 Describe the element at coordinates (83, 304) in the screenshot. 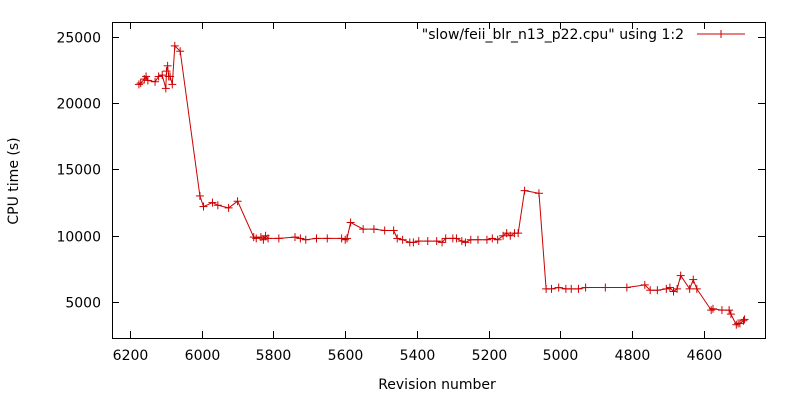

I see `y-tick-label: 5000` at that location.